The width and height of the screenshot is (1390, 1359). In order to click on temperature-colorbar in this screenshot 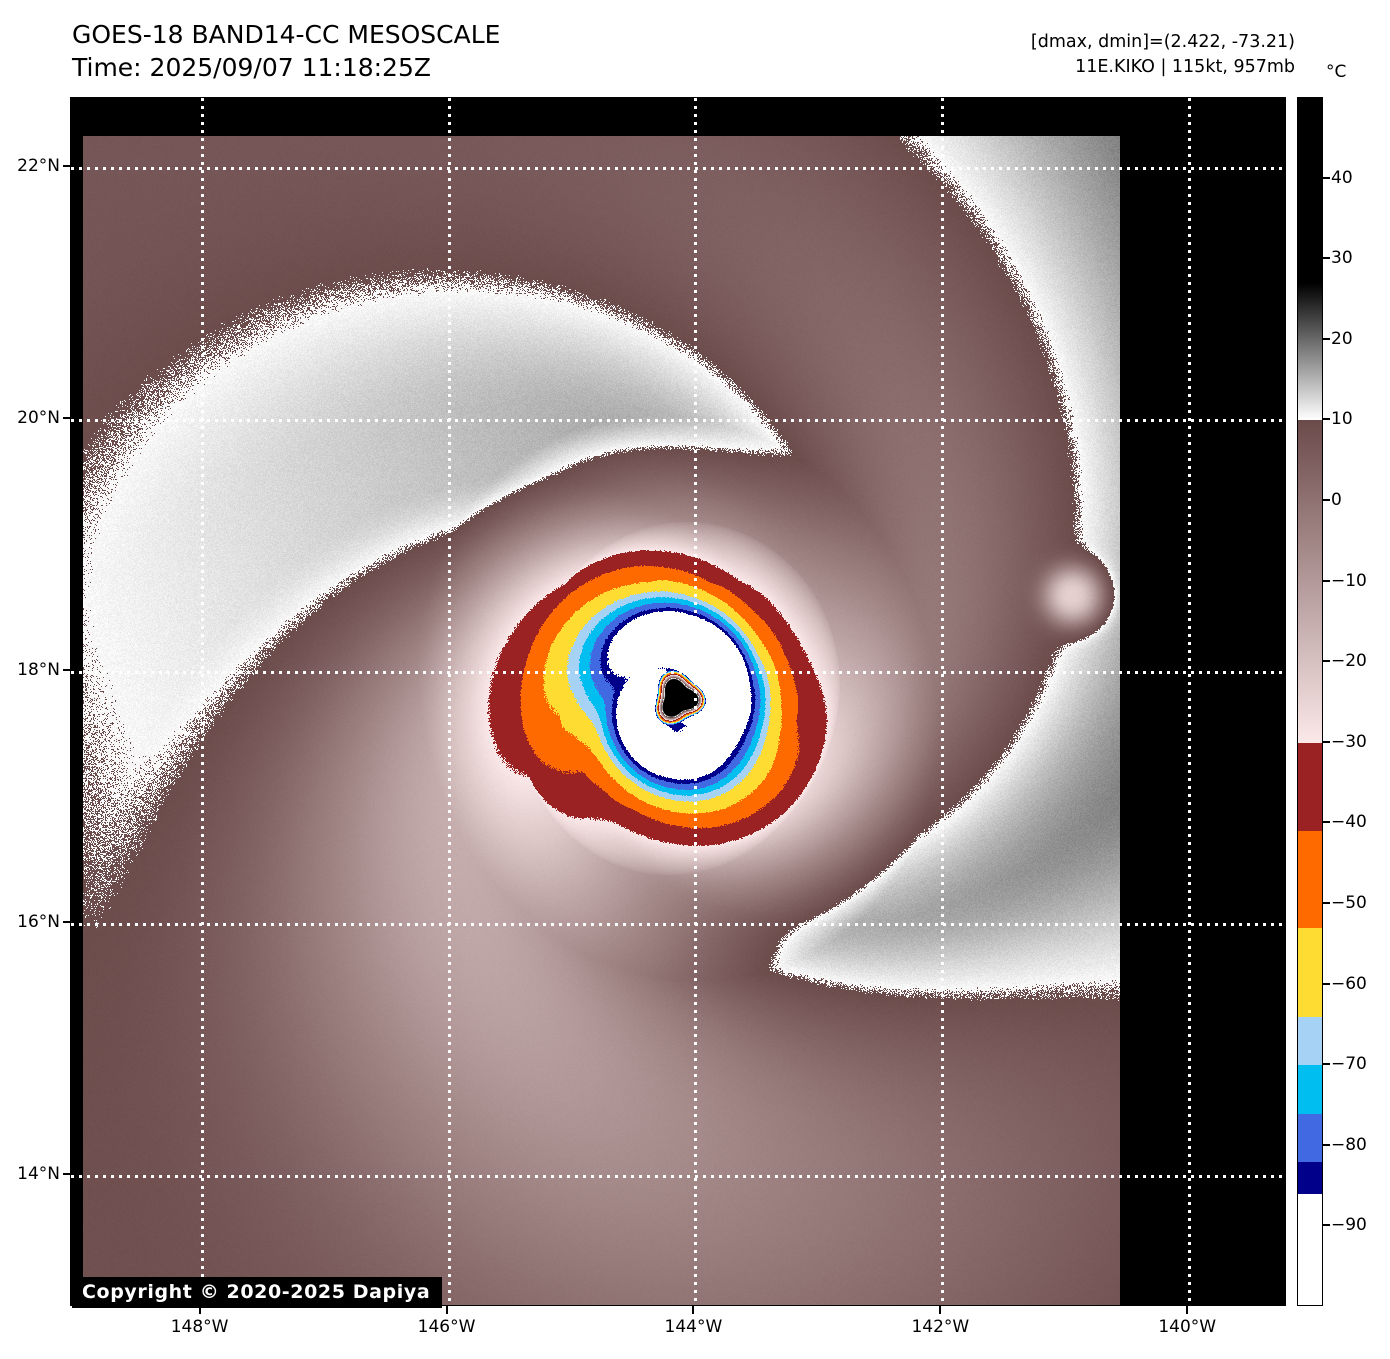, I will do `click(1310, 701)`.